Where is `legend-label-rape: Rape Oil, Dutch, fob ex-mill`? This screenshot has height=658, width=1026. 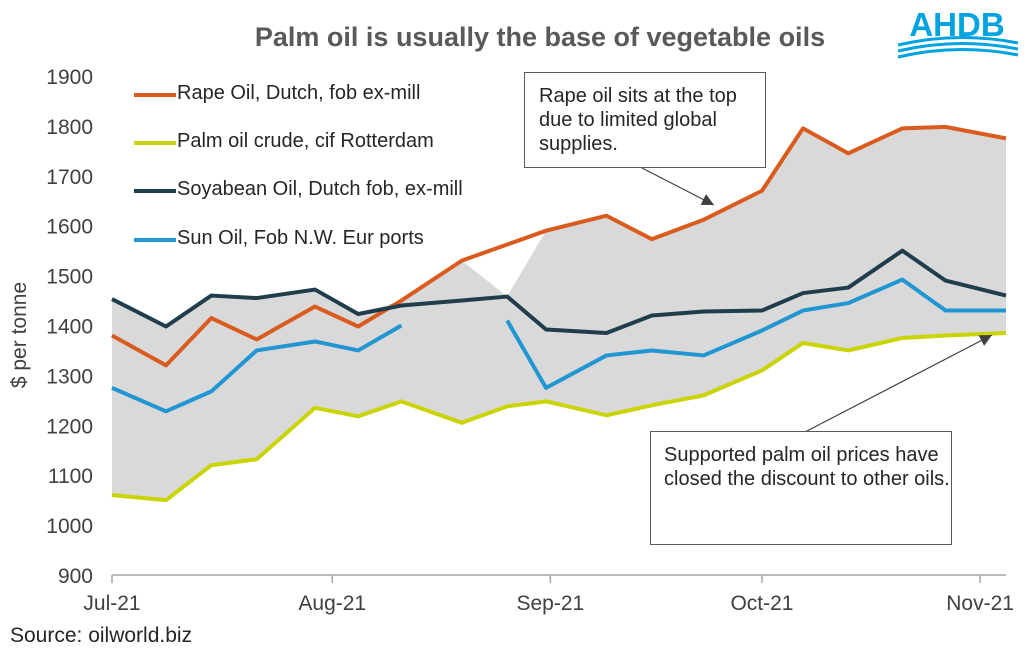
legend-label-rape: Rape Oil, Dutch, fob ex-mill is located at coordinates (299, 93).